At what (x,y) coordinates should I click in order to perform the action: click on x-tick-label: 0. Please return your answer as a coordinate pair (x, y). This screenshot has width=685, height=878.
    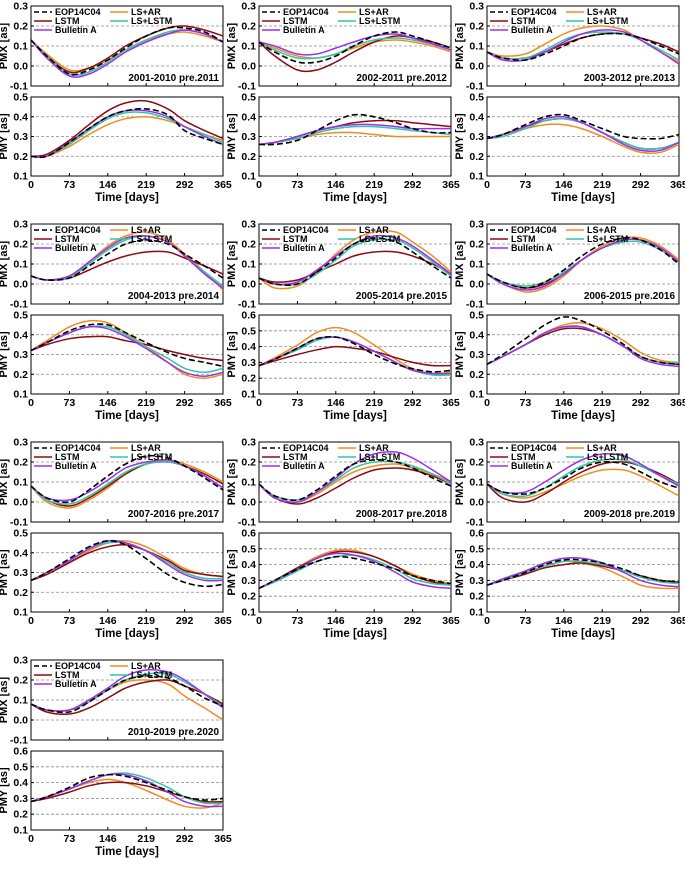
    Looking at the image, I should click on (487, 403).